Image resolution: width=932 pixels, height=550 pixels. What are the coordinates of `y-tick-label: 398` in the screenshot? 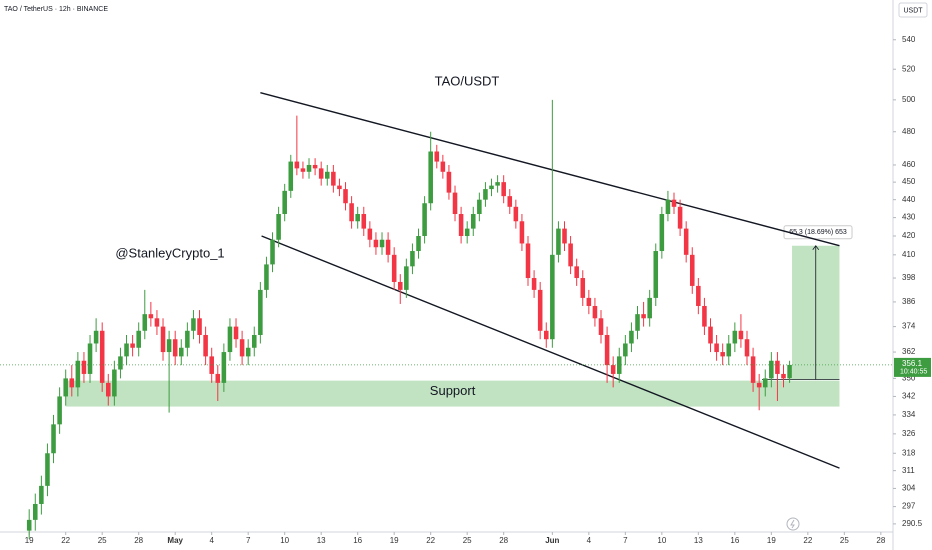 It's located at (909, 277).